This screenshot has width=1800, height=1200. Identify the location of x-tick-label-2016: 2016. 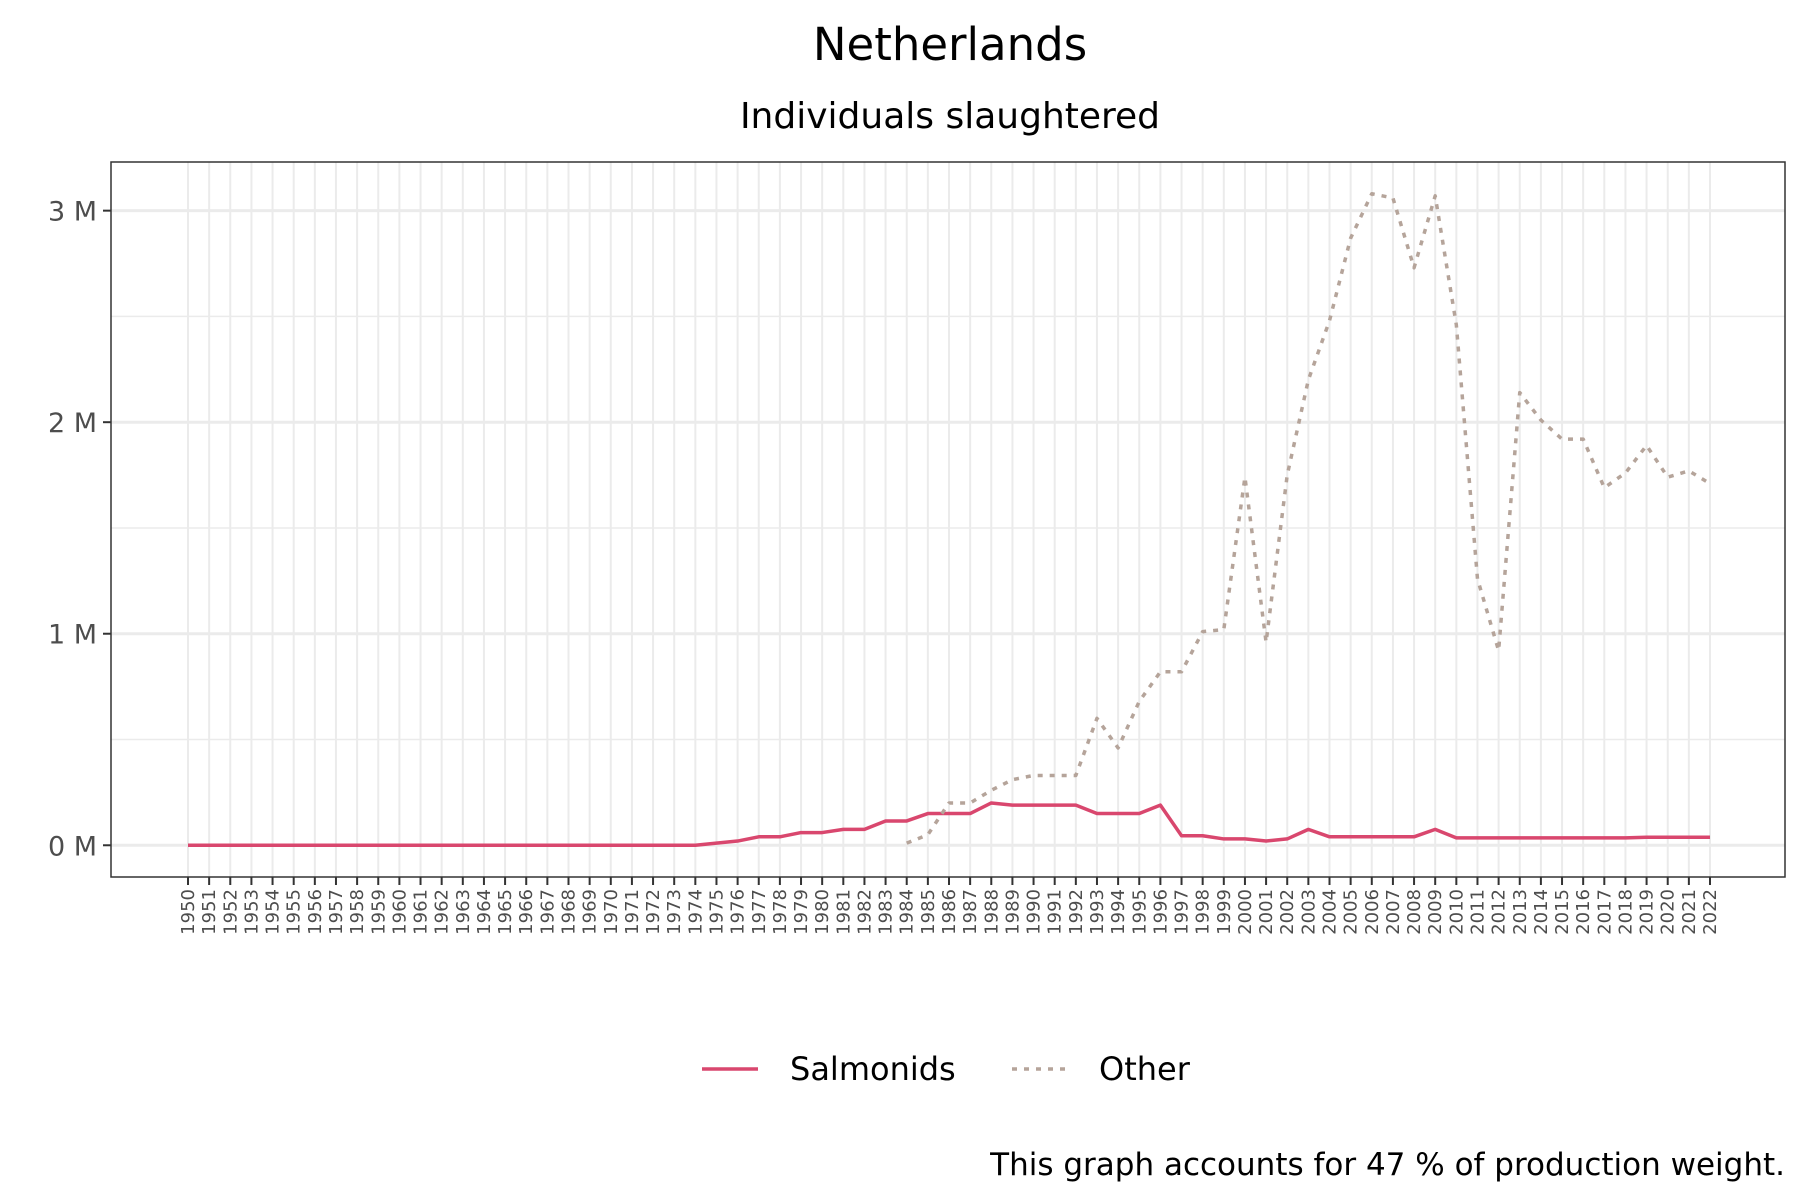
(1583, 912).